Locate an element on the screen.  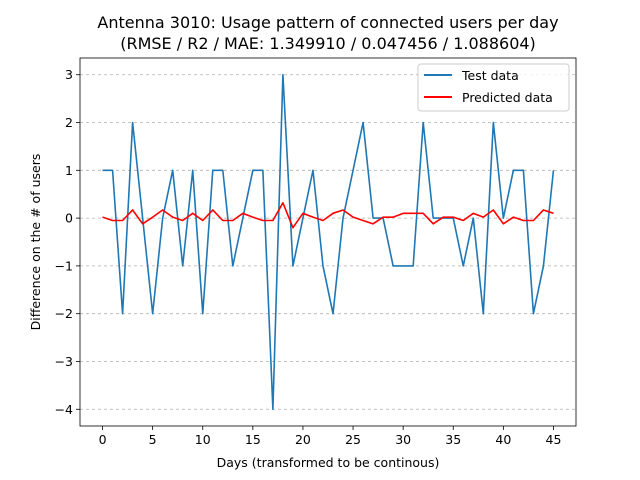
y-tick-label: −1 is located at coordinates (64, 265).